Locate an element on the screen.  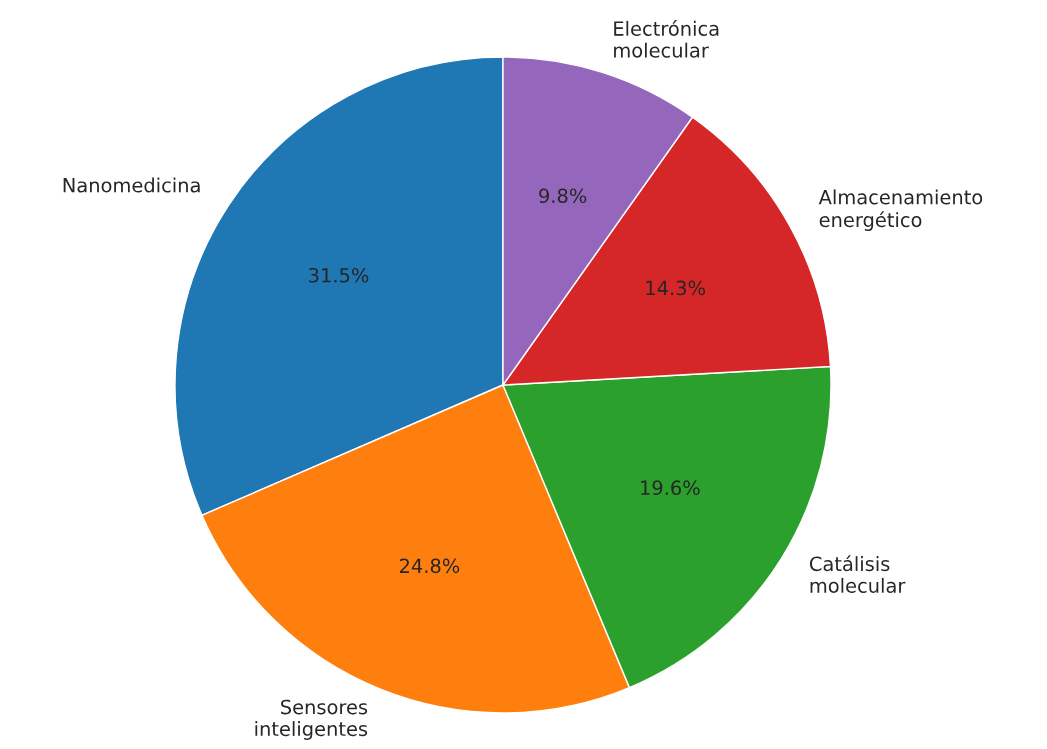
data-label: 19.6% is located at coordinates (670, 488).